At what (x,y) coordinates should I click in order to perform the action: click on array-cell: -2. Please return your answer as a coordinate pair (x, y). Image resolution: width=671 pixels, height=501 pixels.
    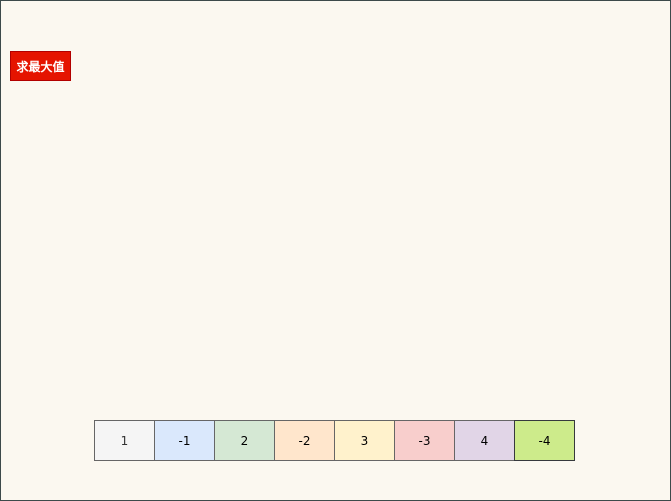
    Looking at the image, I should click on (304, 440).